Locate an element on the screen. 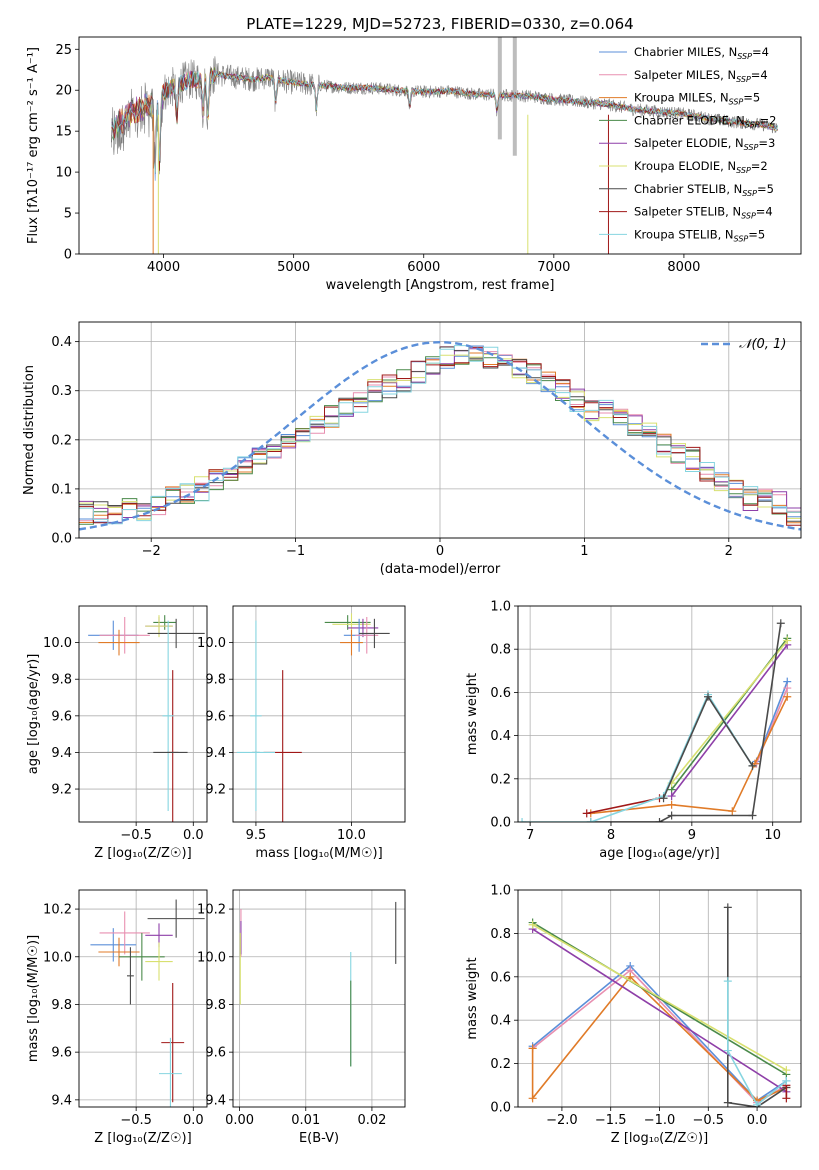 This screenshot has height=1170, width=819. x-tick-label: 7 is located at coordinates (530, 835).